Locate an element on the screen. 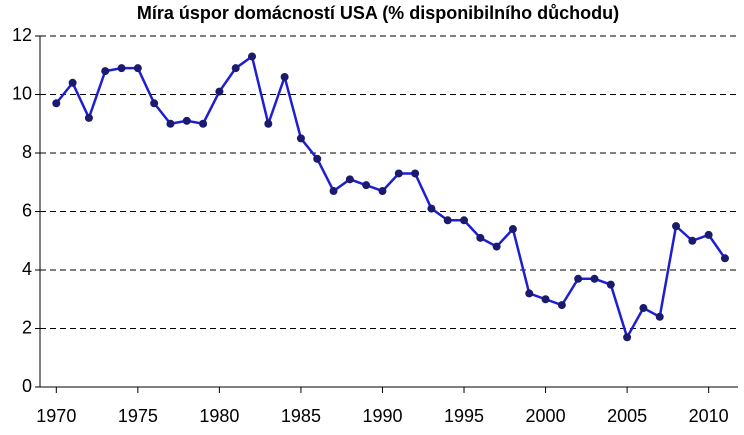 This screenshot has height=435, width=744. y-tick-label: 0 is located at coordinates (27, 386).